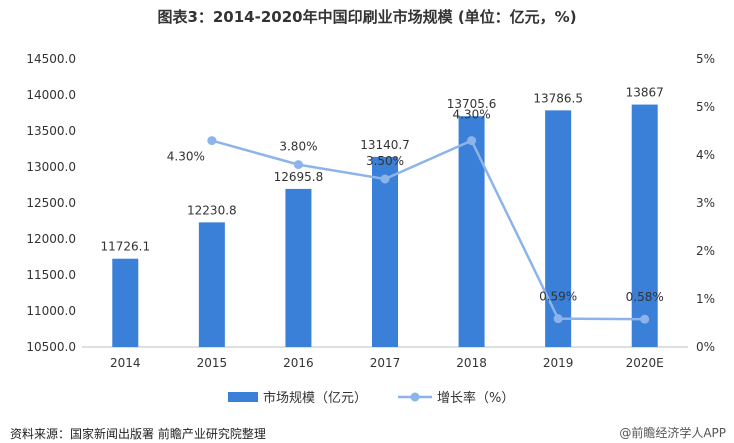 Image resolution: width=734 pixels, height=443 pixels. Describe the element at coordinates (51, 311) in the screenshot. I see `y-left-tick-label: 11000.0` at that location.